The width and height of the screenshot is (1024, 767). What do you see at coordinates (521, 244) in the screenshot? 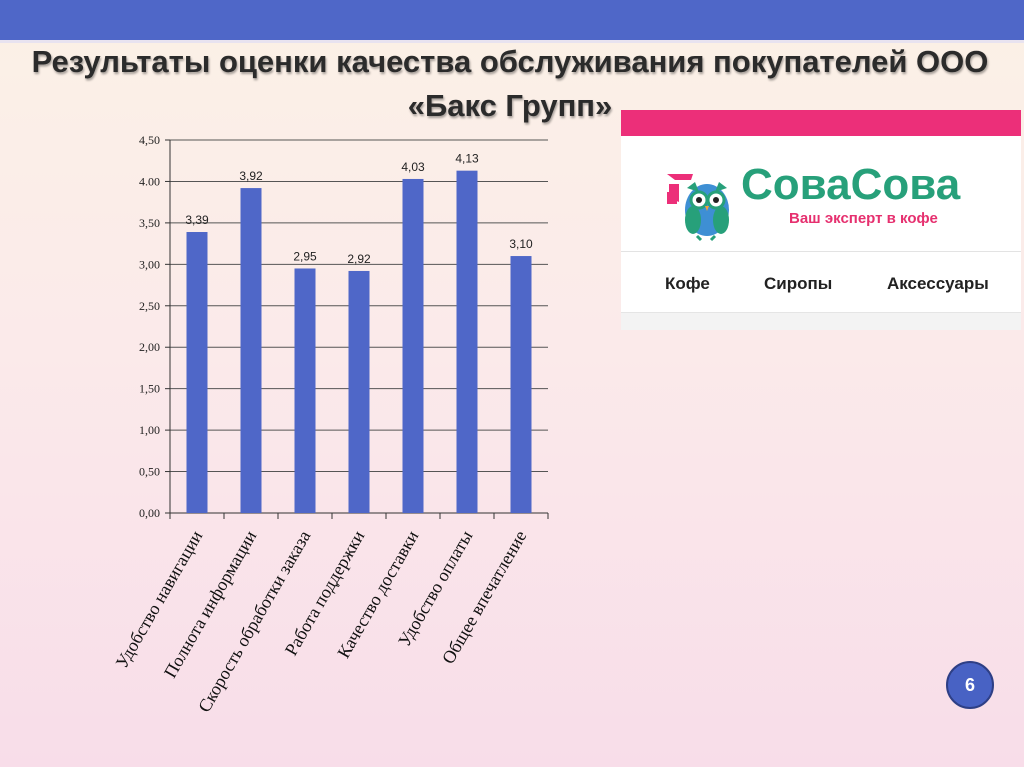
I see `data-label: 3,10` at bounding box center [521, 244].